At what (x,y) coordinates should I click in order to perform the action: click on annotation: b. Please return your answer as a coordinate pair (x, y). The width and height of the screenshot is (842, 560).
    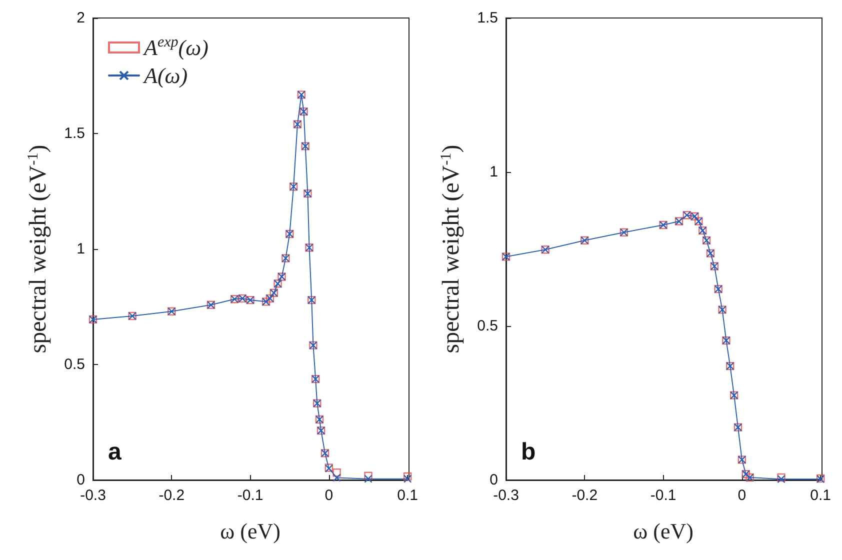
    Looking at the image, I should click on (528, 452).